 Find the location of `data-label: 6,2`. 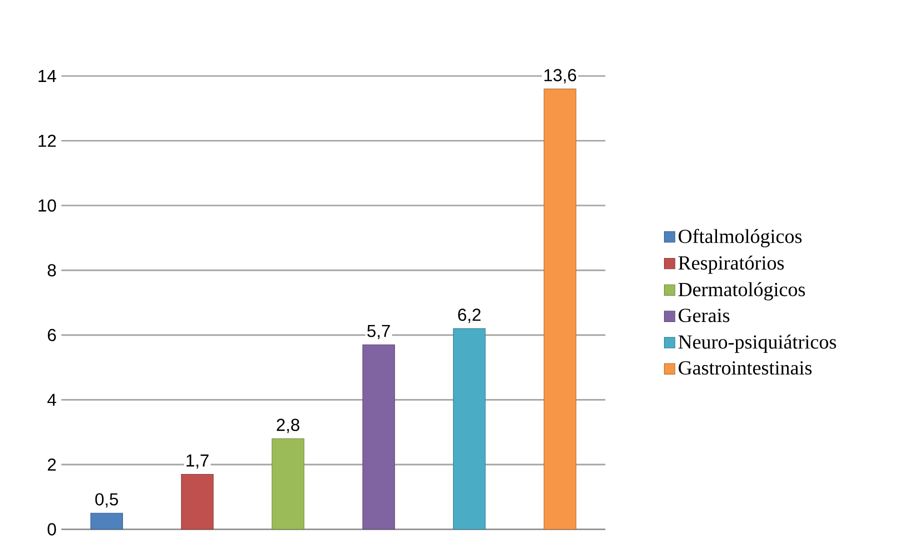

data-label: 6,2 is located at coordinates (469, 315).